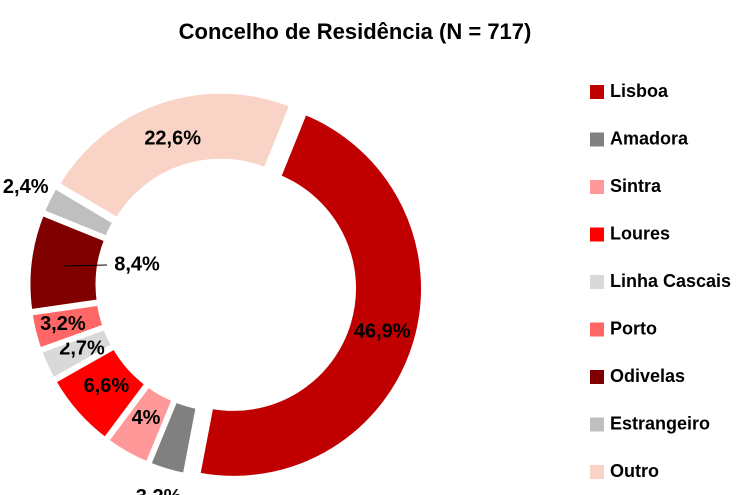  What do you see at coordinates (159, 490) in the screenshot?
I see `data-label: 3.2%` at bounding box center [159, 490].